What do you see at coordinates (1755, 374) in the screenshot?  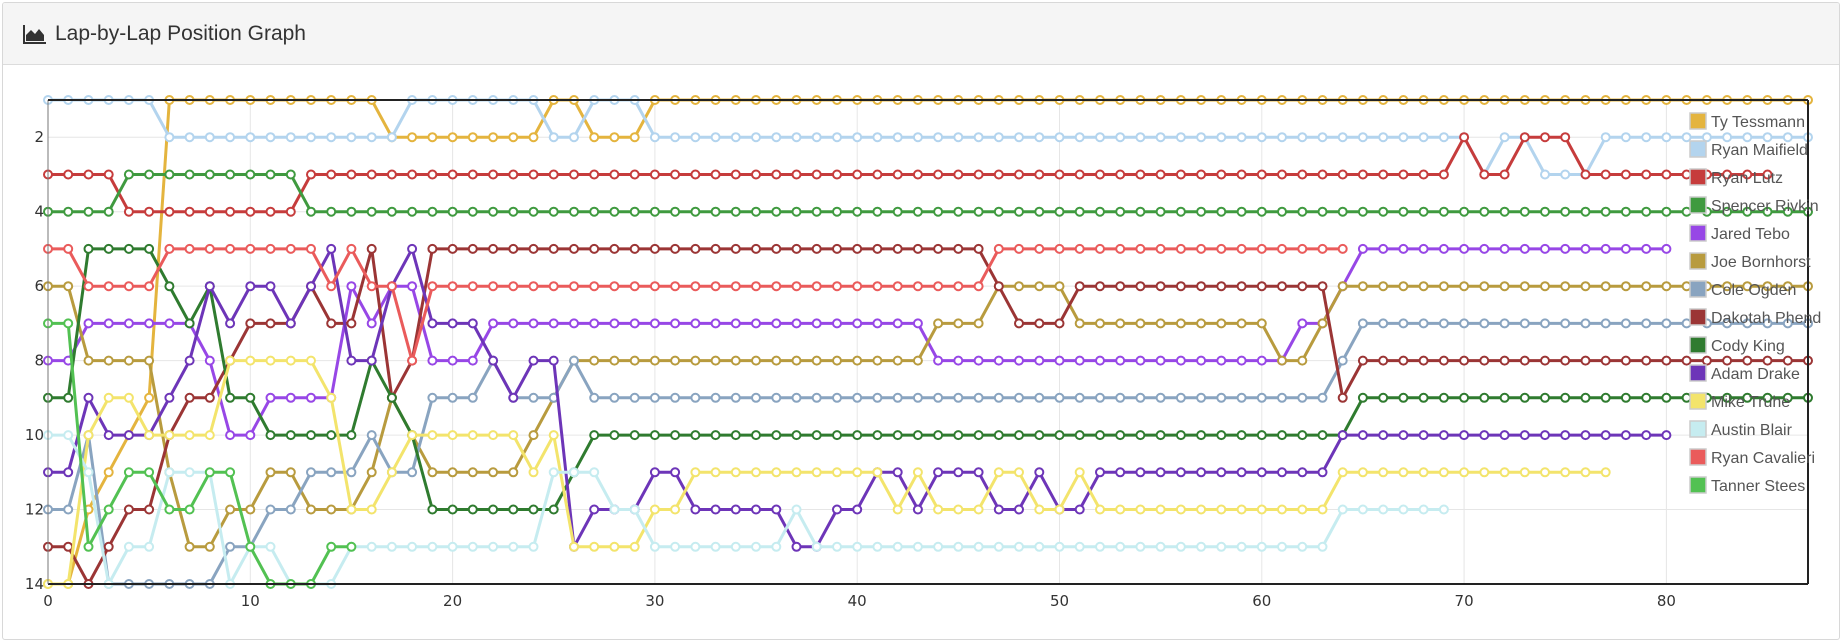 I see `legend-label: Adam Drake` at bounding box center [1755, 374].